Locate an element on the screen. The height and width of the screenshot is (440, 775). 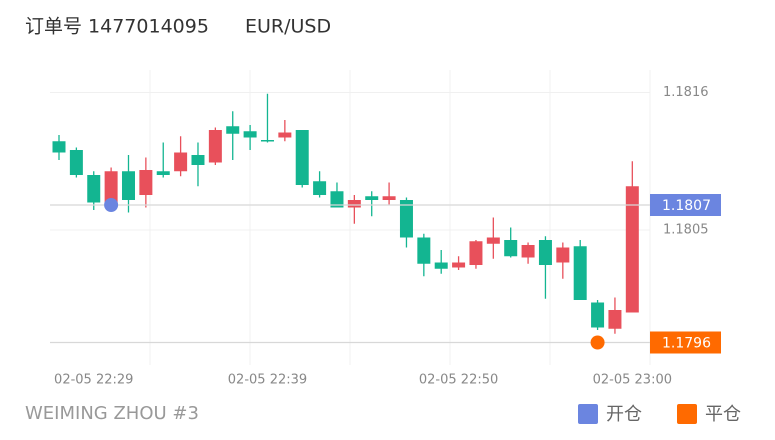
x-tick-label: 02-05 22:29 is located at coordinates (93, 380).